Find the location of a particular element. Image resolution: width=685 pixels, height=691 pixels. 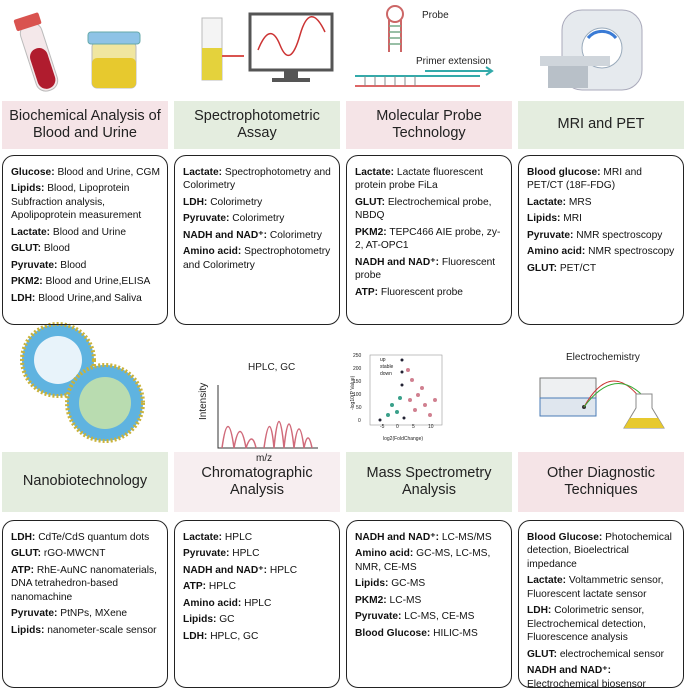

panel-title: Other Diagnostic Techniques is located at coordinates (601, 482).